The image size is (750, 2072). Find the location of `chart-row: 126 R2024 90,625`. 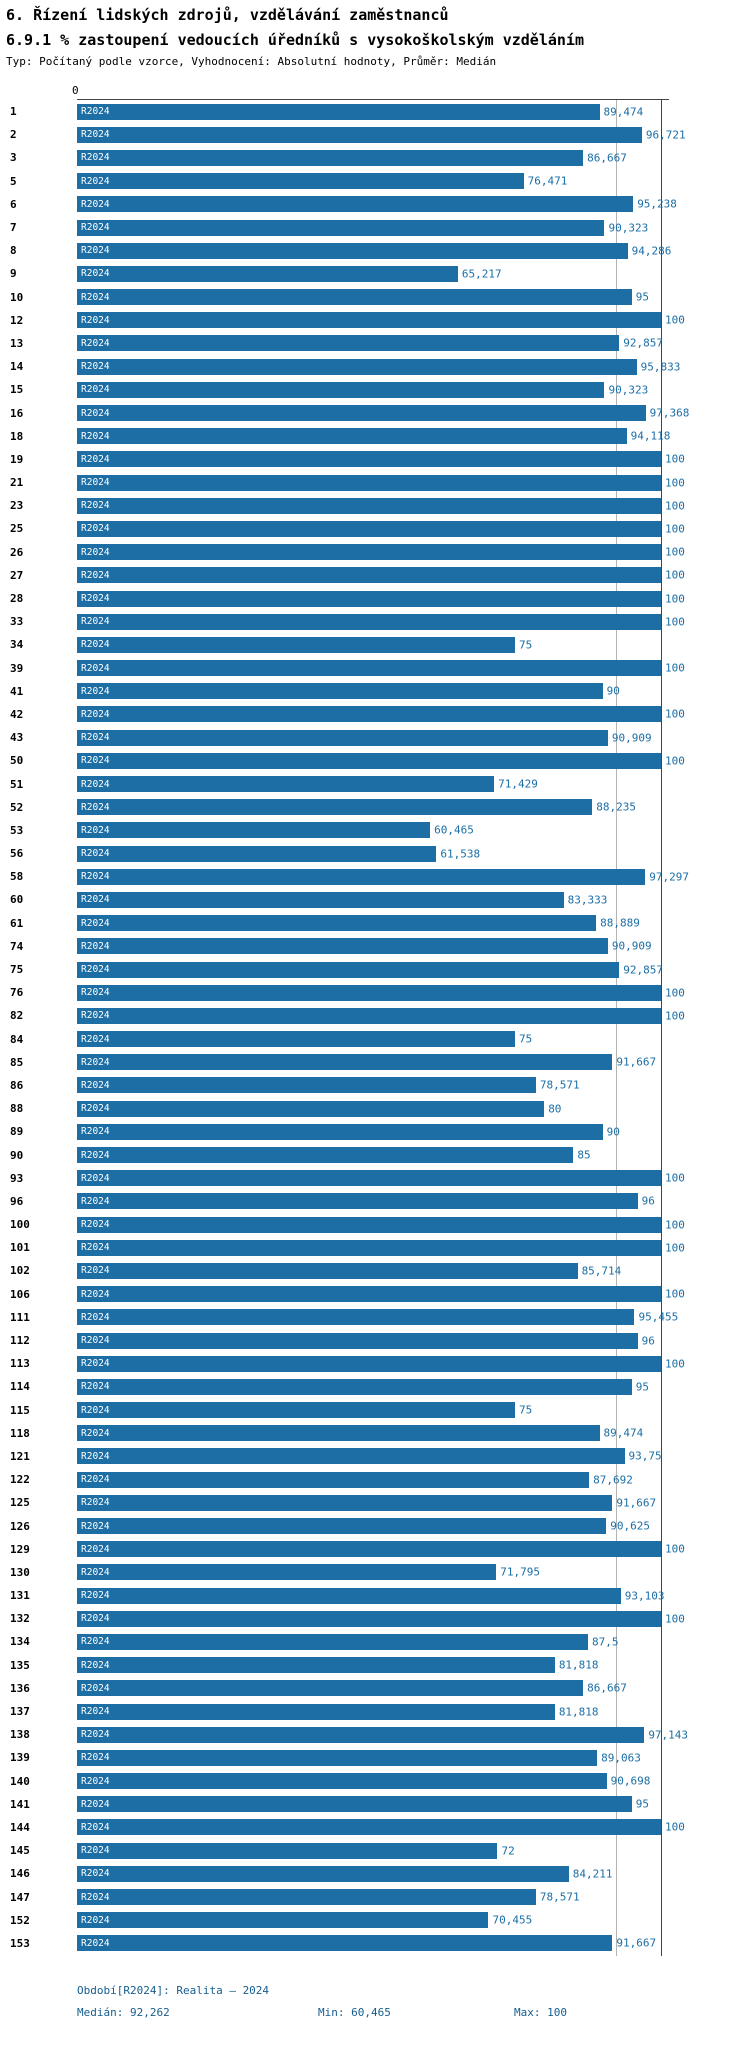

chart-row: 126 R2024 90,625 is located at coordinates (375, 1525).